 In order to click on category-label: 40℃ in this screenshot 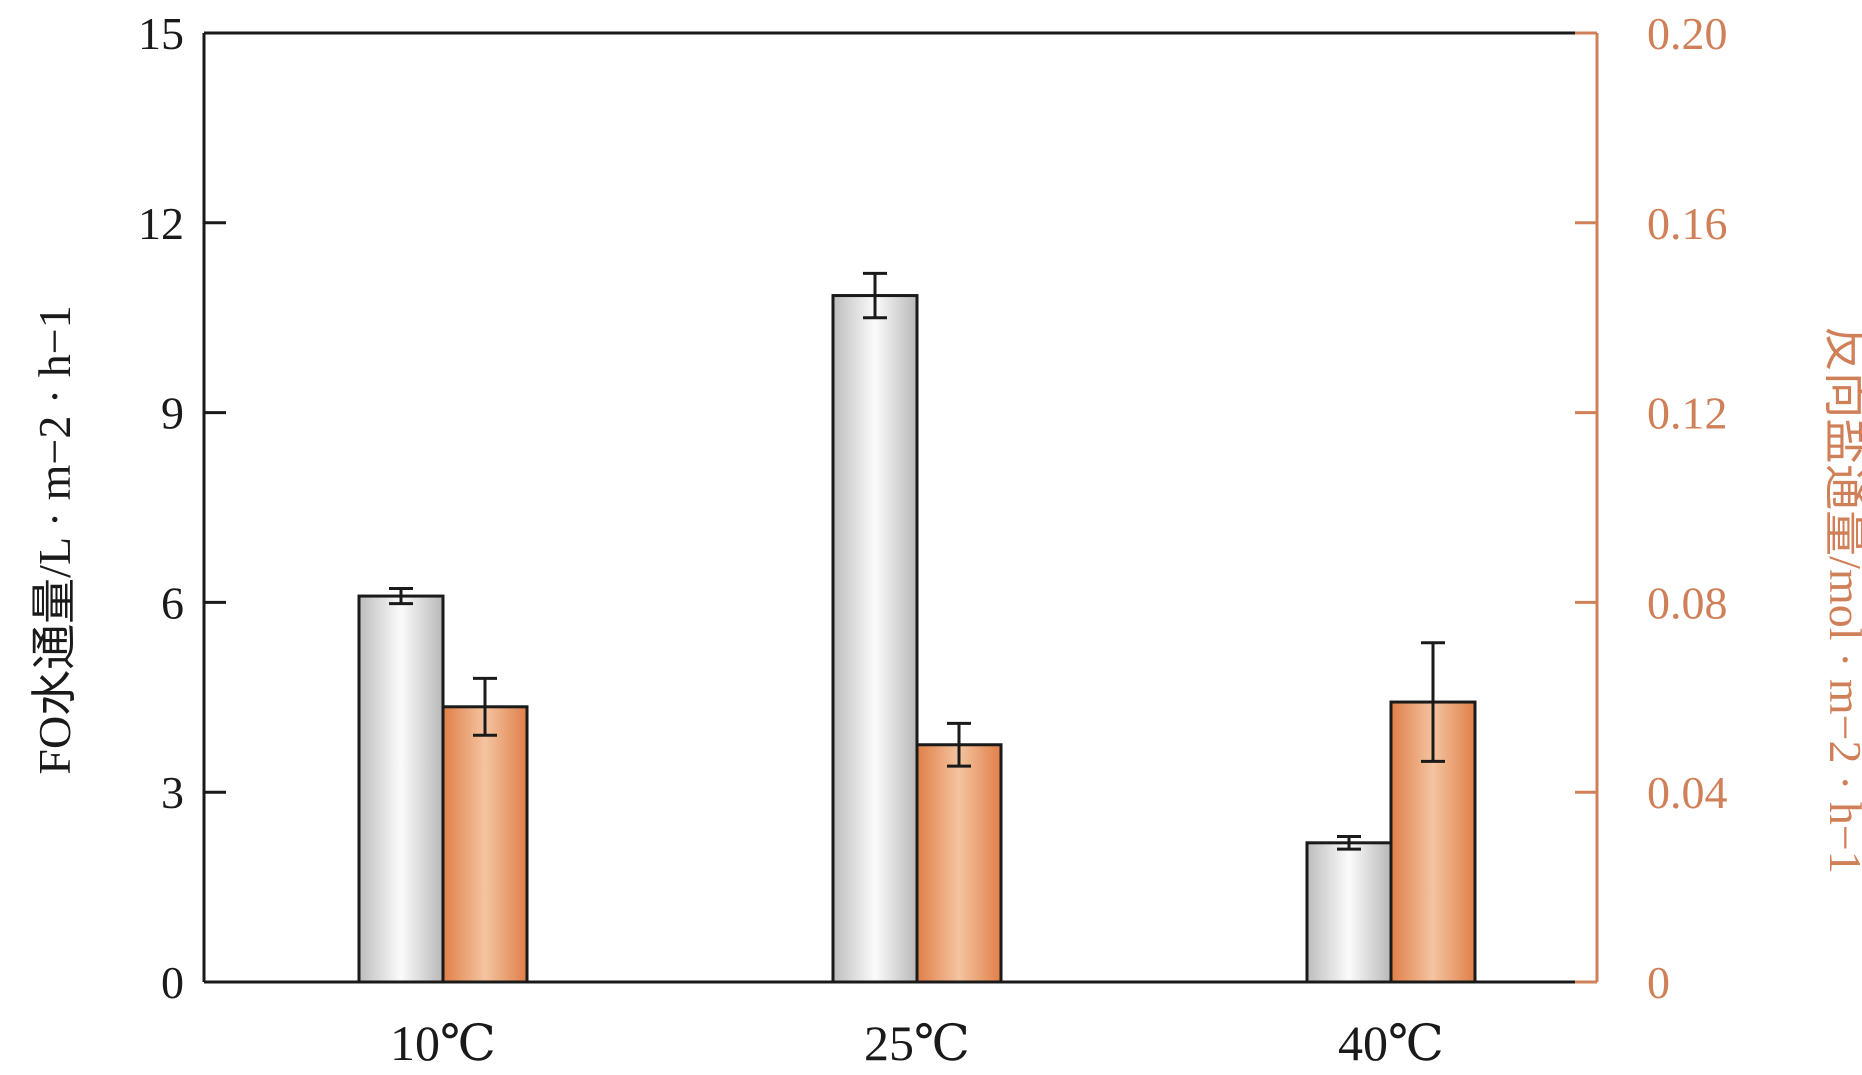, I will do `click(1391, 1043)`.